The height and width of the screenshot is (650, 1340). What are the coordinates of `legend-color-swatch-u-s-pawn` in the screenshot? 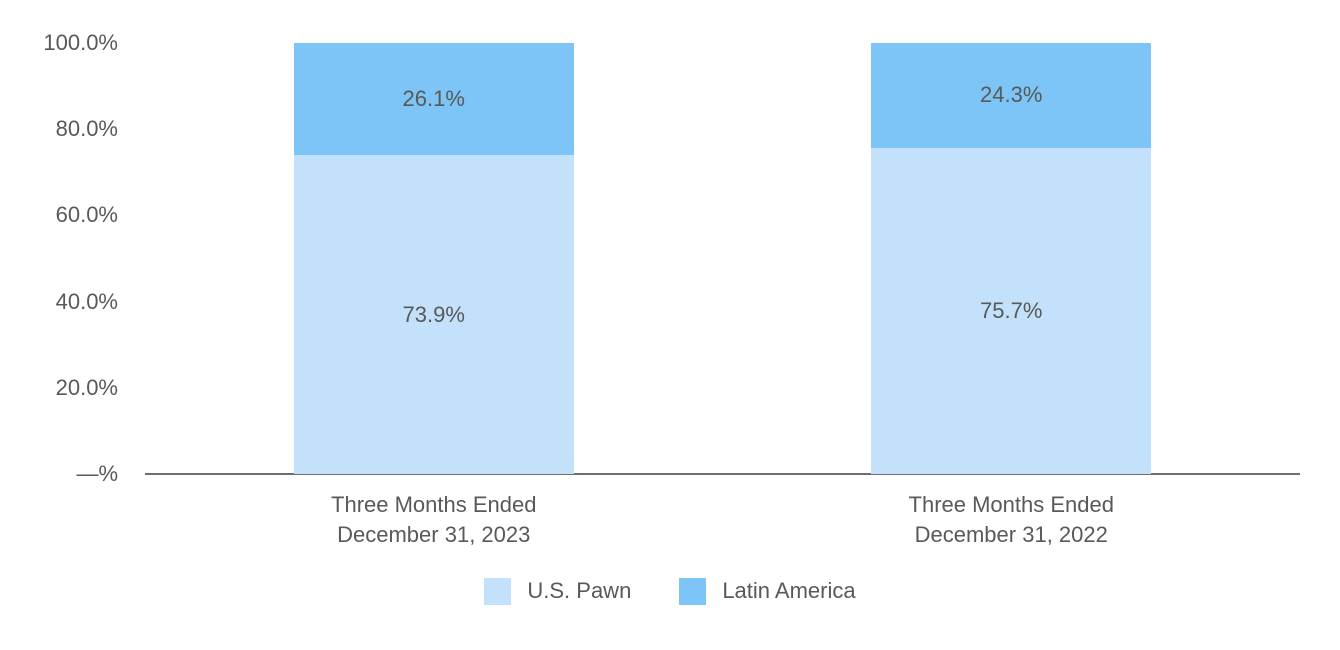 It's located at (498, 591).